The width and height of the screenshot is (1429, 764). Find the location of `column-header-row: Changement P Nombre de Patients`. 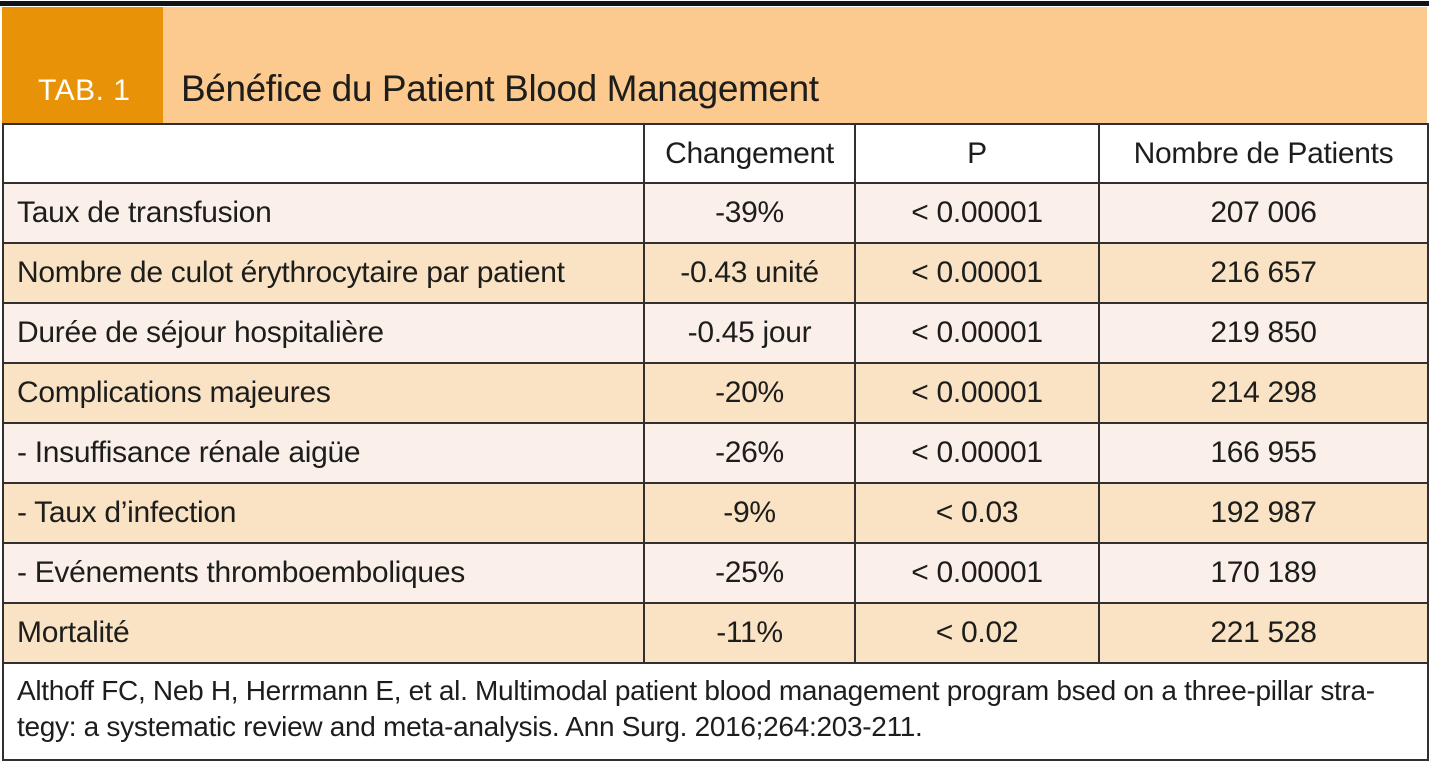

column-header-row: Changement P Nombre de Patients is located at coordinates (715, 153).